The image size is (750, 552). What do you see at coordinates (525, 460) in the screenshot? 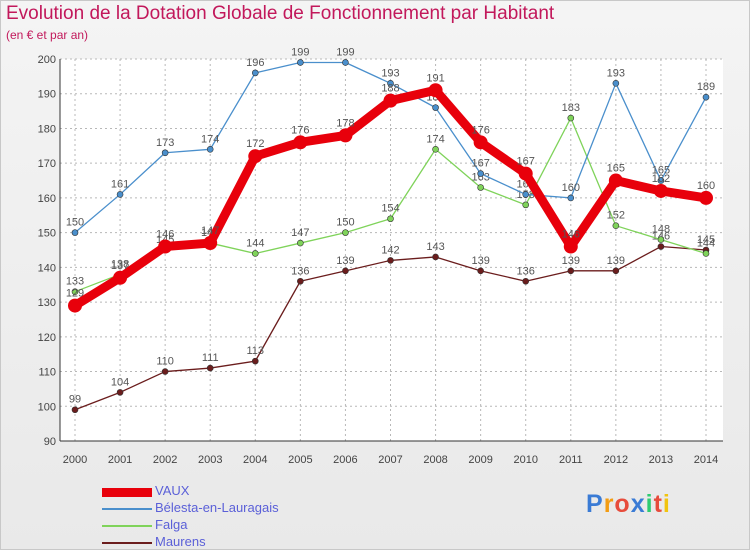
I see `x-tick-label: 2010` at bounding box center [525, 460].